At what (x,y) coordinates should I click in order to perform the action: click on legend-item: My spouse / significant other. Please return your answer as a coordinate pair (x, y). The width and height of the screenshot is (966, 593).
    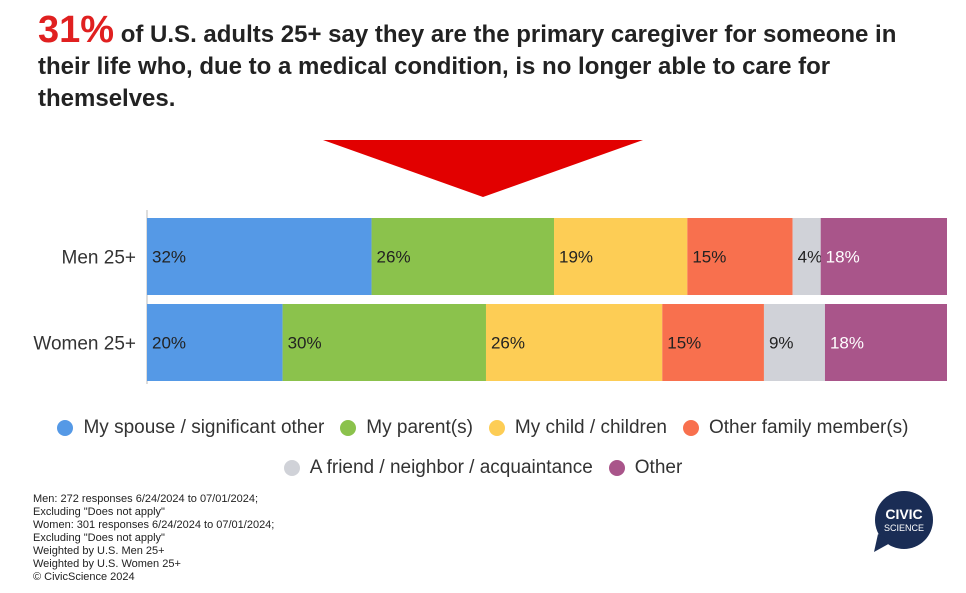
    Looking at the image, I should click on (190, 428).